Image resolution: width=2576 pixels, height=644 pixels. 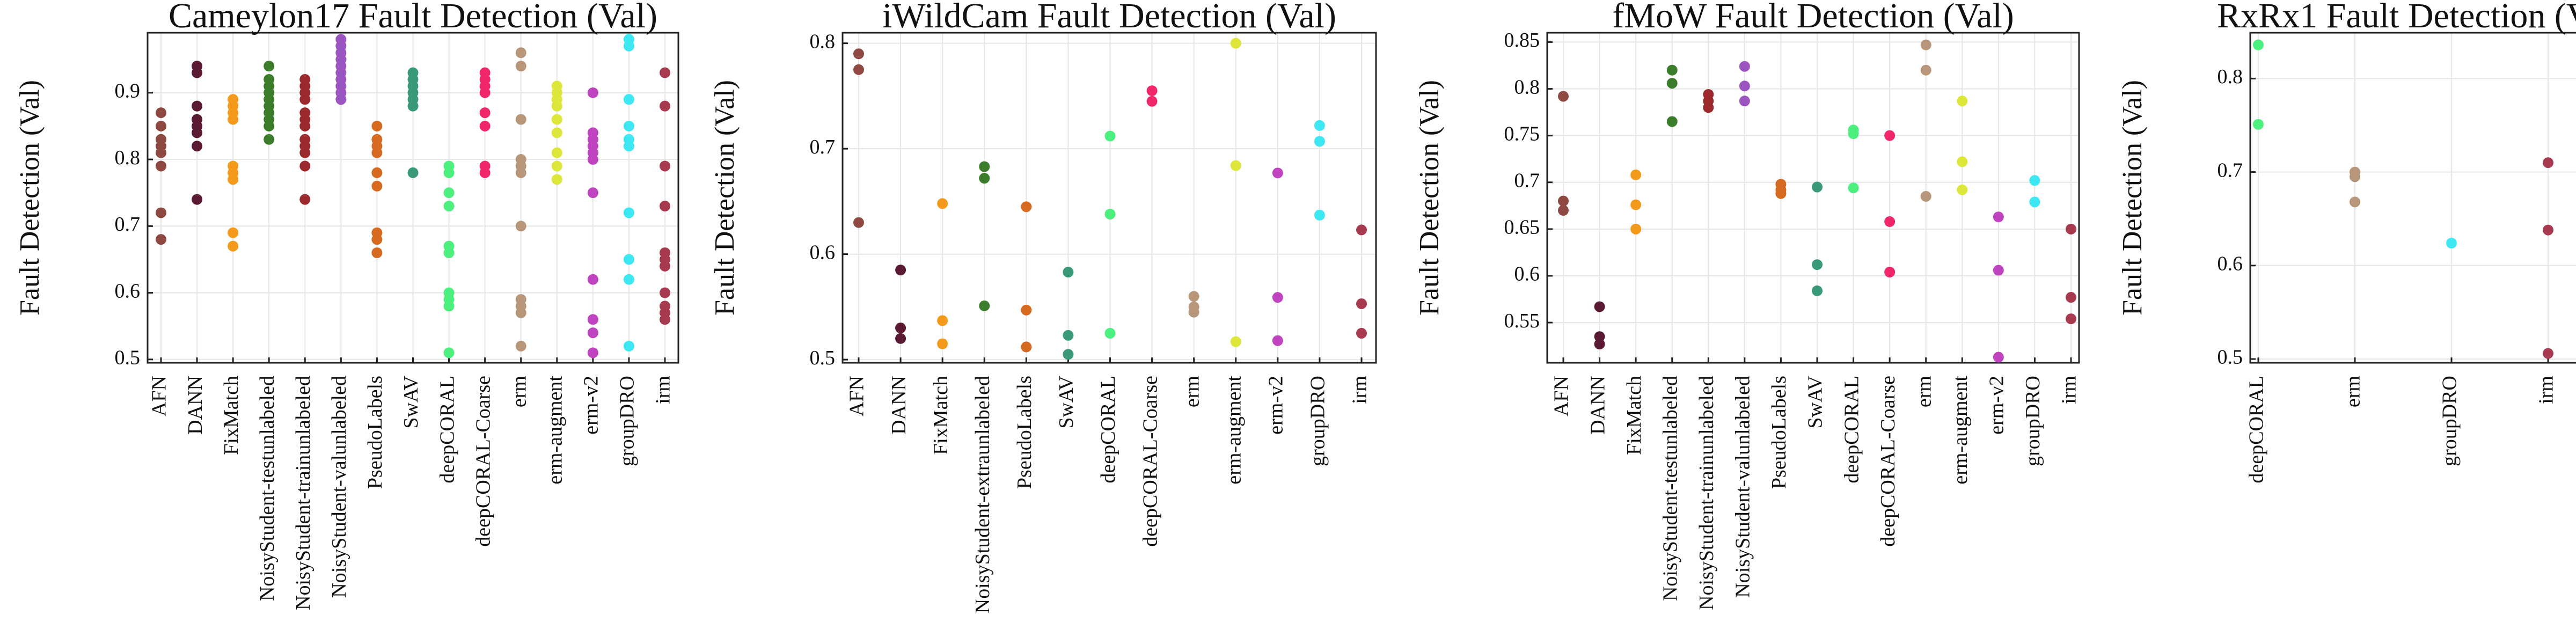 What do you see at coordinates (1522, 40) in the screenshot?
I see `y-tick-label: 0.85` at bounding box center [1522, 40].